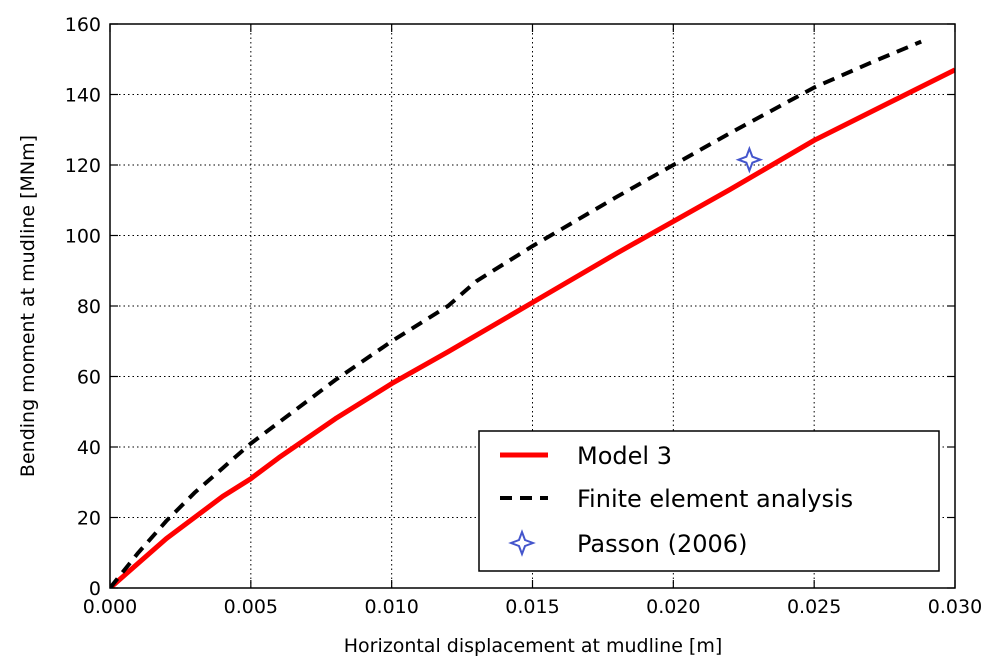 Image resolution: width=993 pixels, height=662 pixels. What do you see at coordinates (673, 607) in the screenshot?
I see `x-tick-label: 0.020` at bounding box center [673, 607].